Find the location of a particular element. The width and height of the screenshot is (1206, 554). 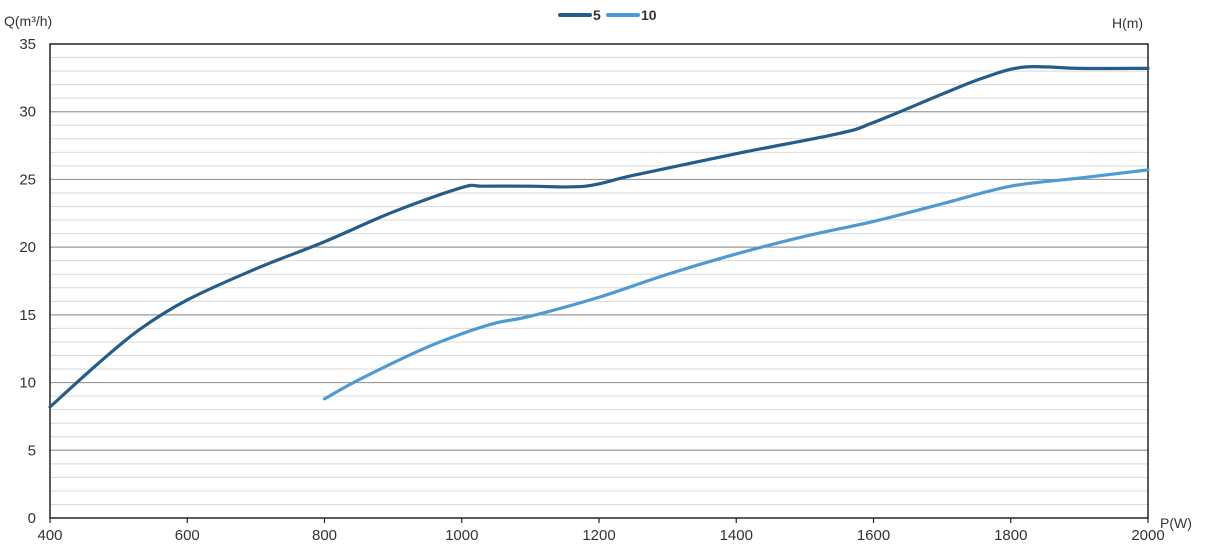

legend-label-5: 5 is located at coordinates (597, 15).